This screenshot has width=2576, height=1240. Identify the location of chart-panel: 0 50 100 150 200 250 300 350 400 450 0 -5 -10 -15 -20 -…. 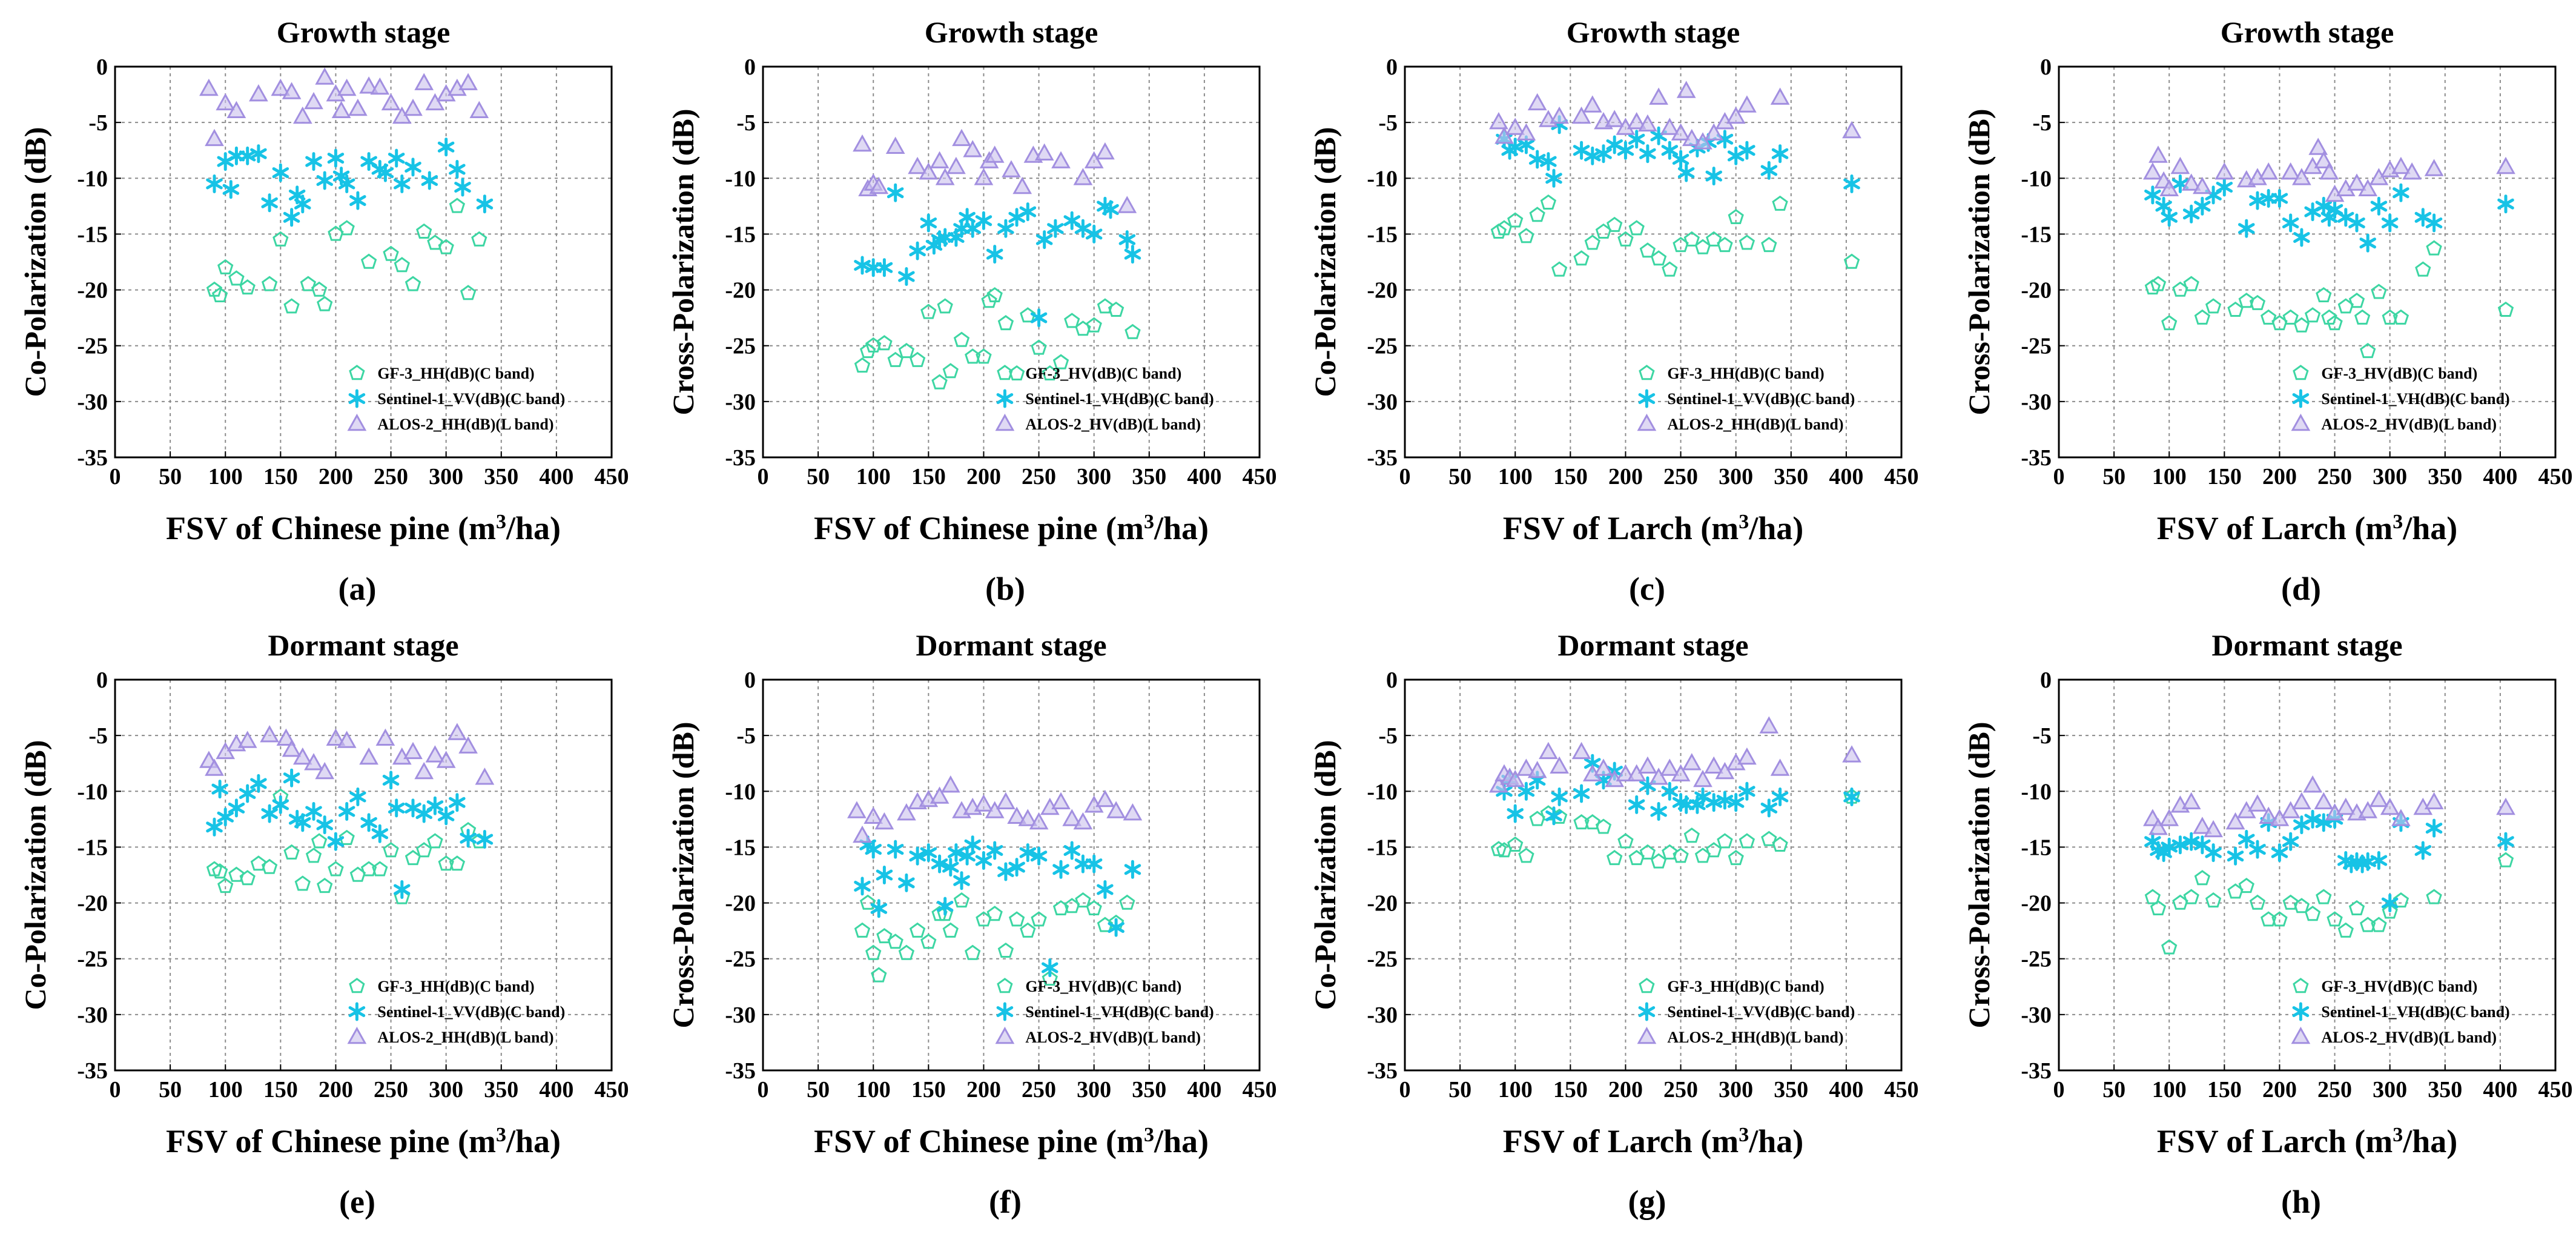
(323, 924).